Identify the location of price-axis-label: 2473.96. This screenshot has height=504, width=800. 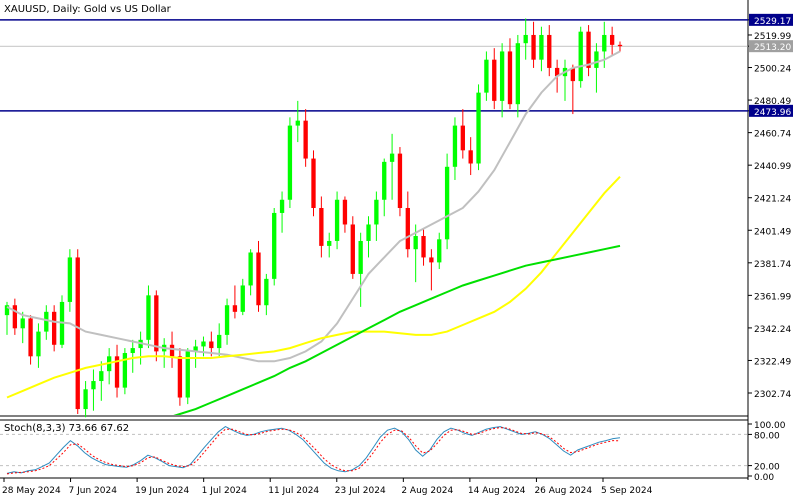
(772, 113).